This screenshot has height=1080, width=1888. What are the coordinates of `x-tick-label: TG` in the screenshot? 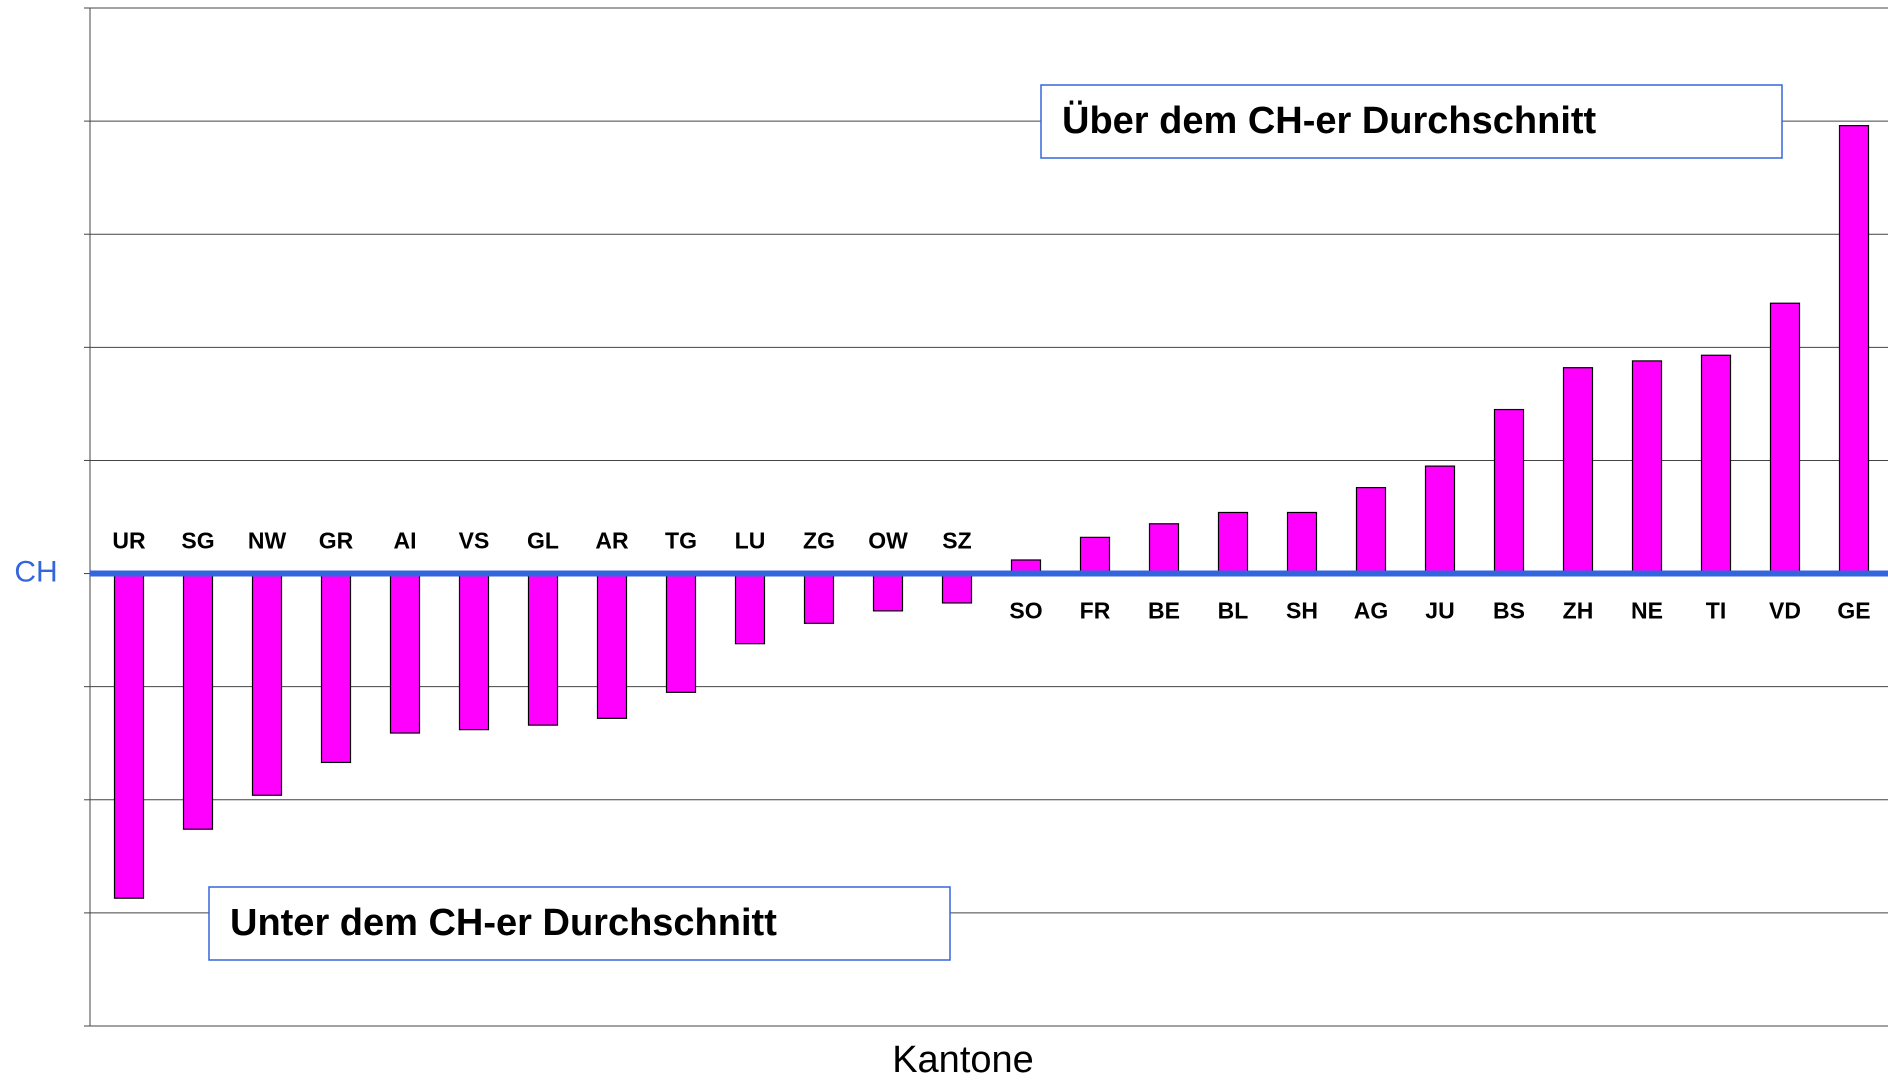 It's located at (681, 541).